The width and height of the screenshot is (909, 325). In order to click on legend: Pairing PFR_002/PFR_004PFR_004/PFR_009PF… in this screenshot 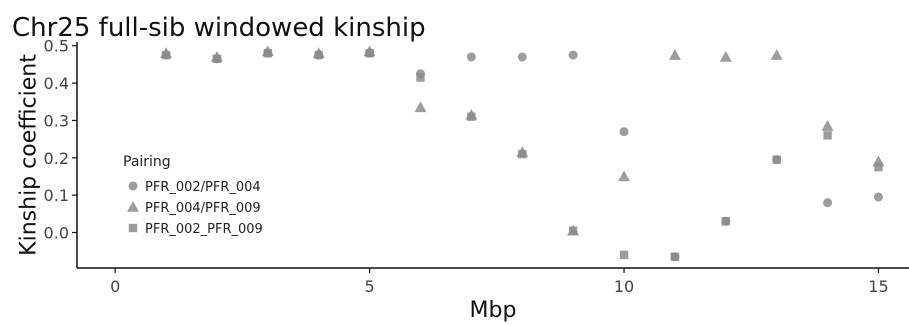, I will do `click(193, 195)`.